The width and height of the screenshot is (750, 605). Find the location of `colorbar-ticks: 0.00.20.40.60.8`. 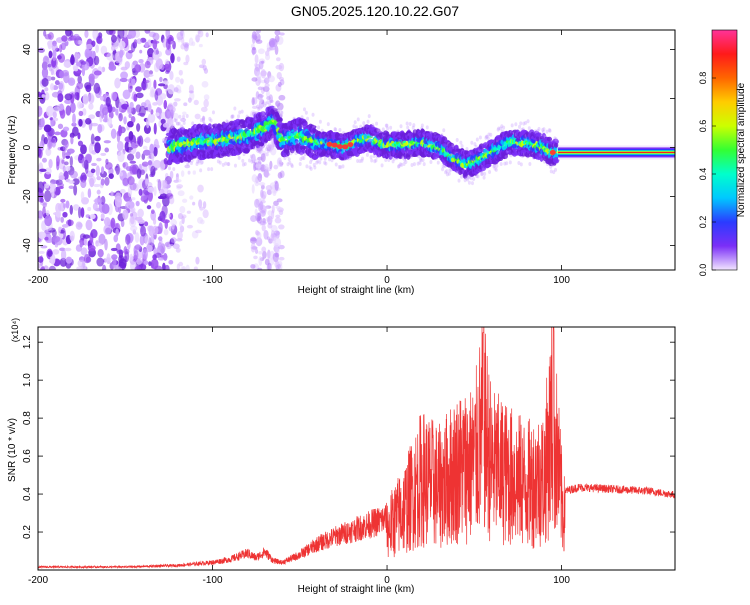

colorbar-ticks: 0.00.20.40.60.8 is located at coordinates (707, 174).